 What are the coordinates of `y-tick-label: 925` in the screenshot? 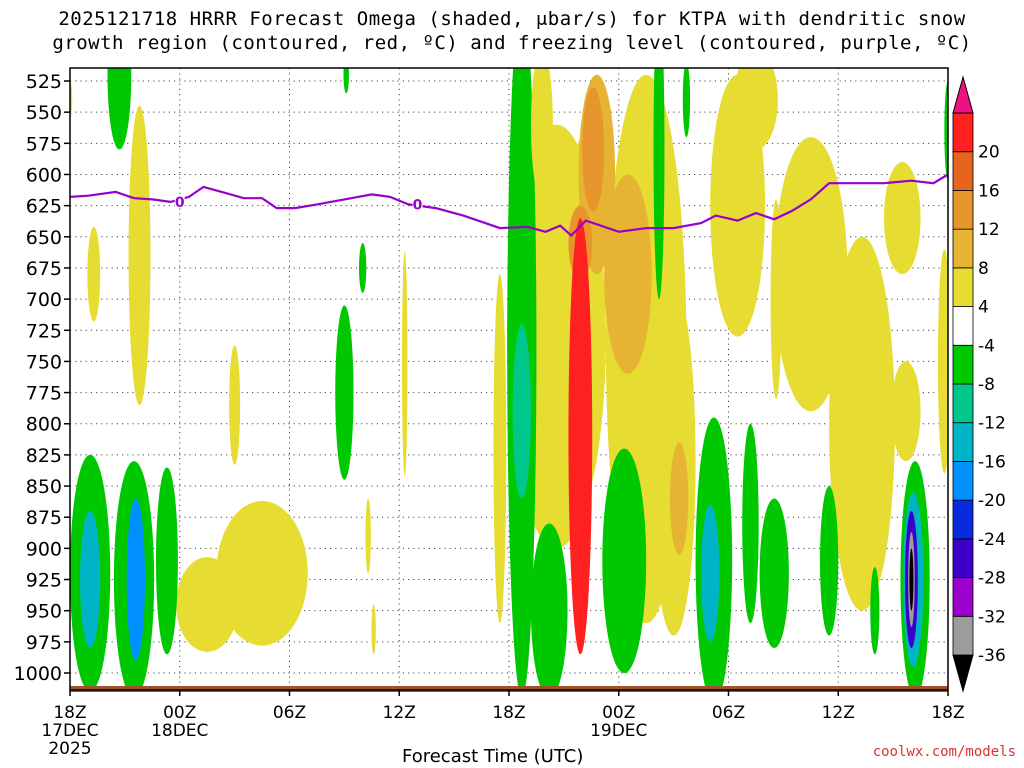 It's located at (44, 581).